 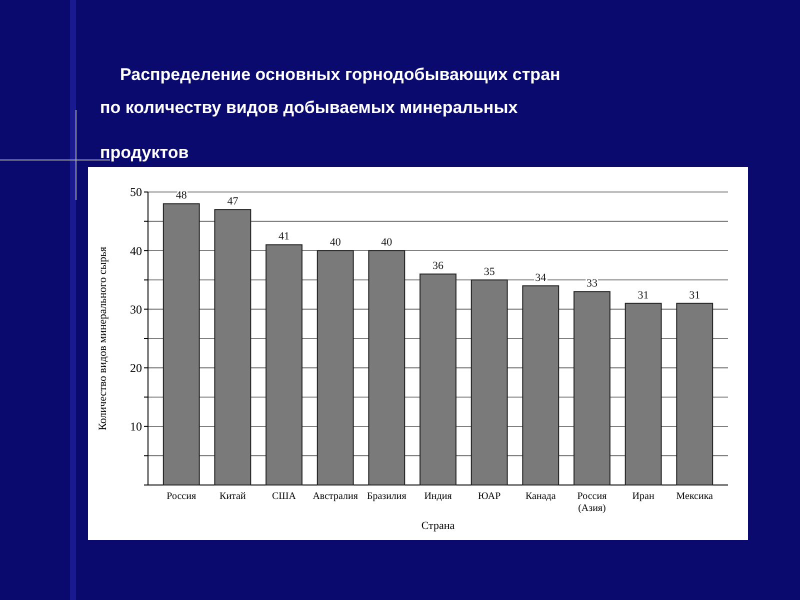 I want to click on y-tick-label: 40, so click(x=136, y=251).